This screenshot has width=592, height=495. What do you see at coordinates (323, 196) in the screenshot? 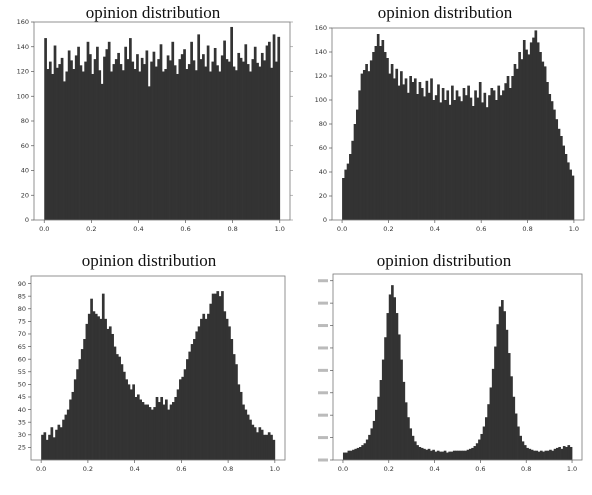
I see `y-tick-label: 20` at bounding box center [323, 196].